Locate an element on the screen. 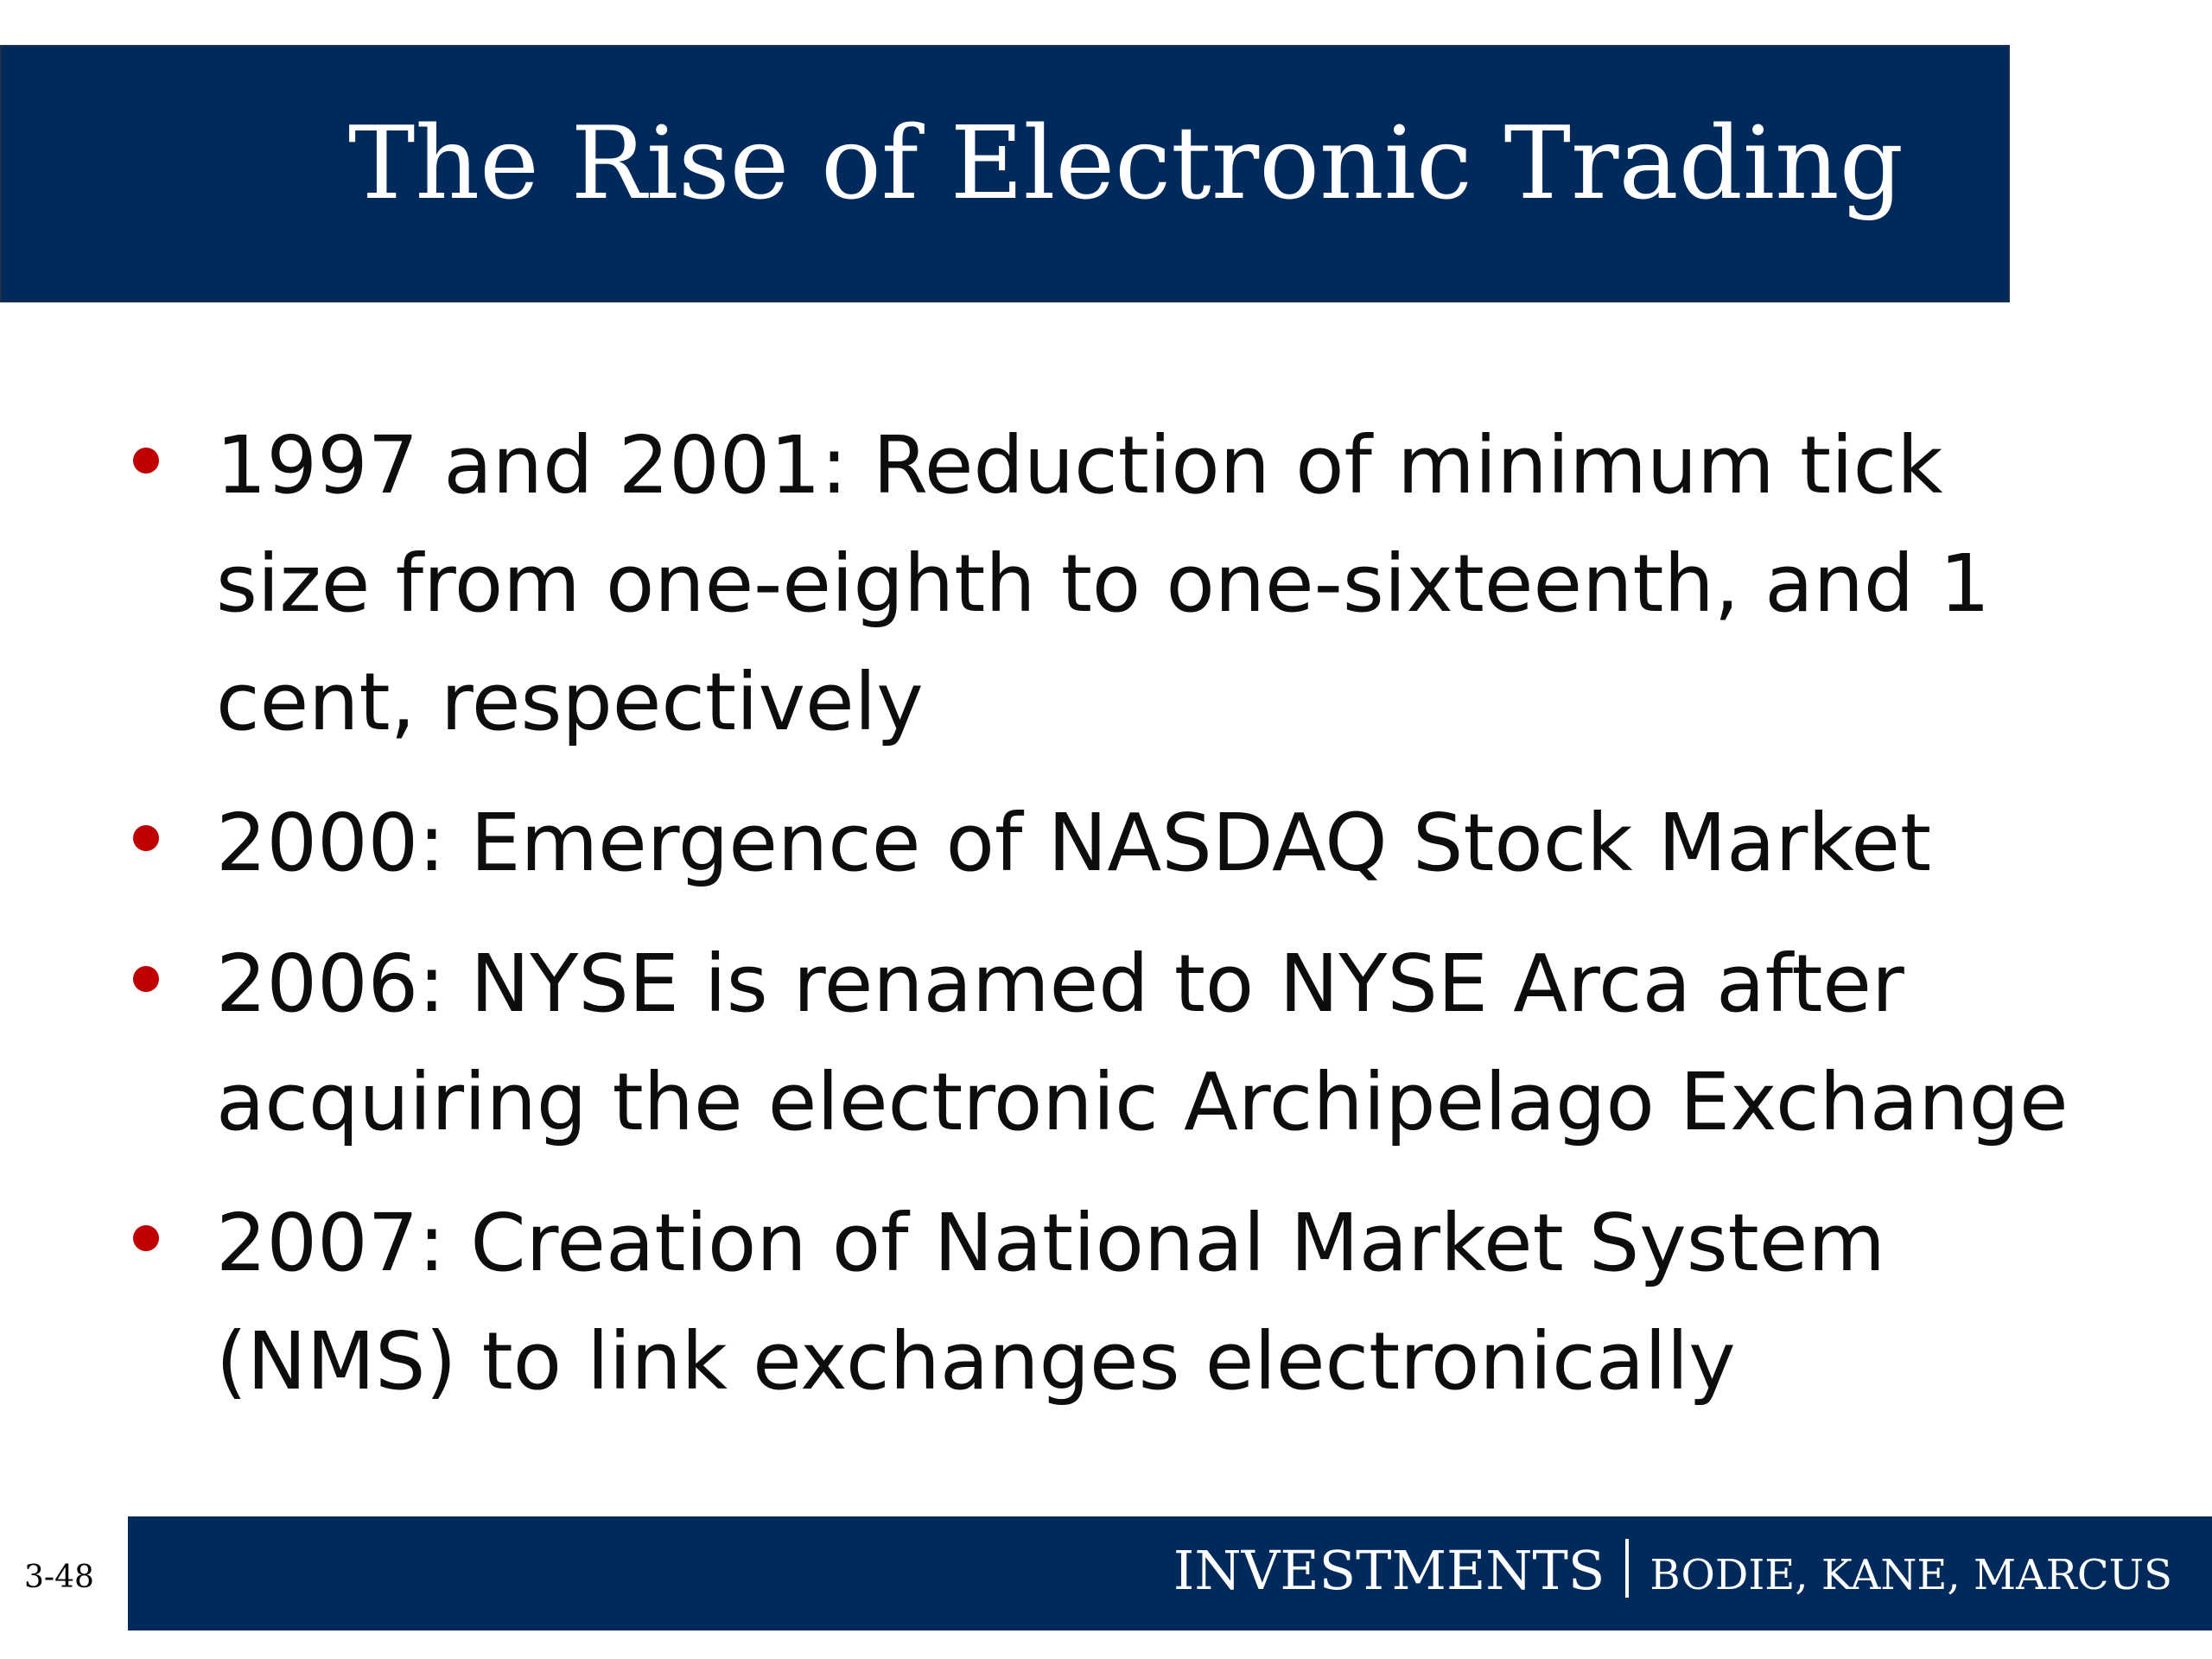  footer-credit: INVESTMENTS BODIE, KANE, MARCUS is located at coordinates (1672, 1570).